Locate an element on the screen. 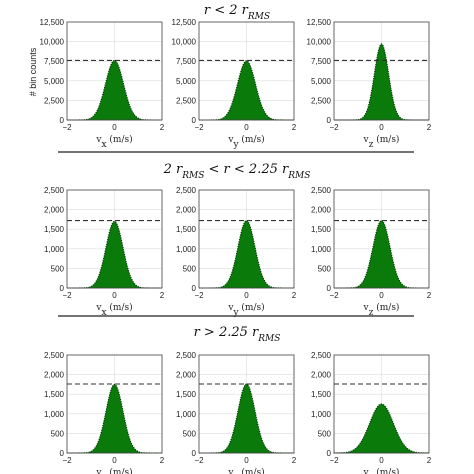 This screenshot has width=474, height=474. row-title: 2 rRMS < r < 2.25 rRMS is located at coordinates (237, 171).